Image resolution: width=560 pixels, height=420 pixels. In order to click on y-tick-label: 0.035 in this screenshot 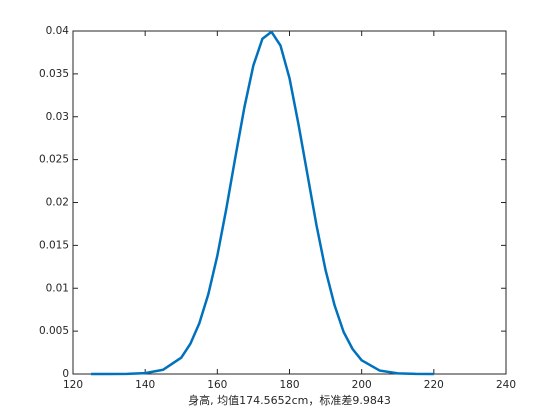, I will do `click(54, 74)`.